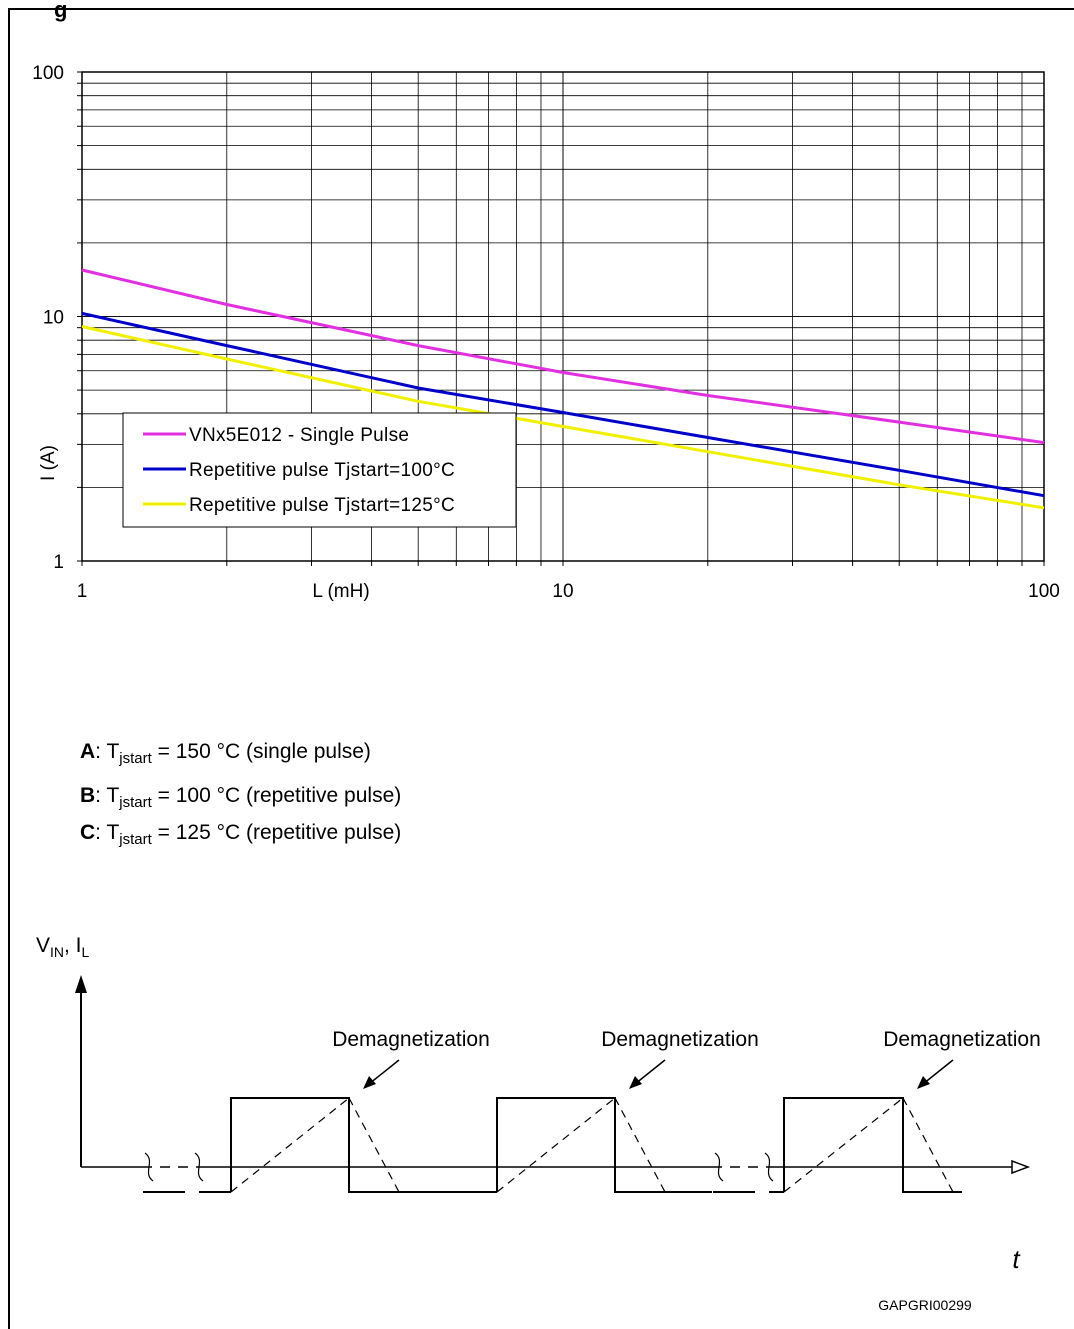  I want to click on note-b-letter: B, so click(88, 795).